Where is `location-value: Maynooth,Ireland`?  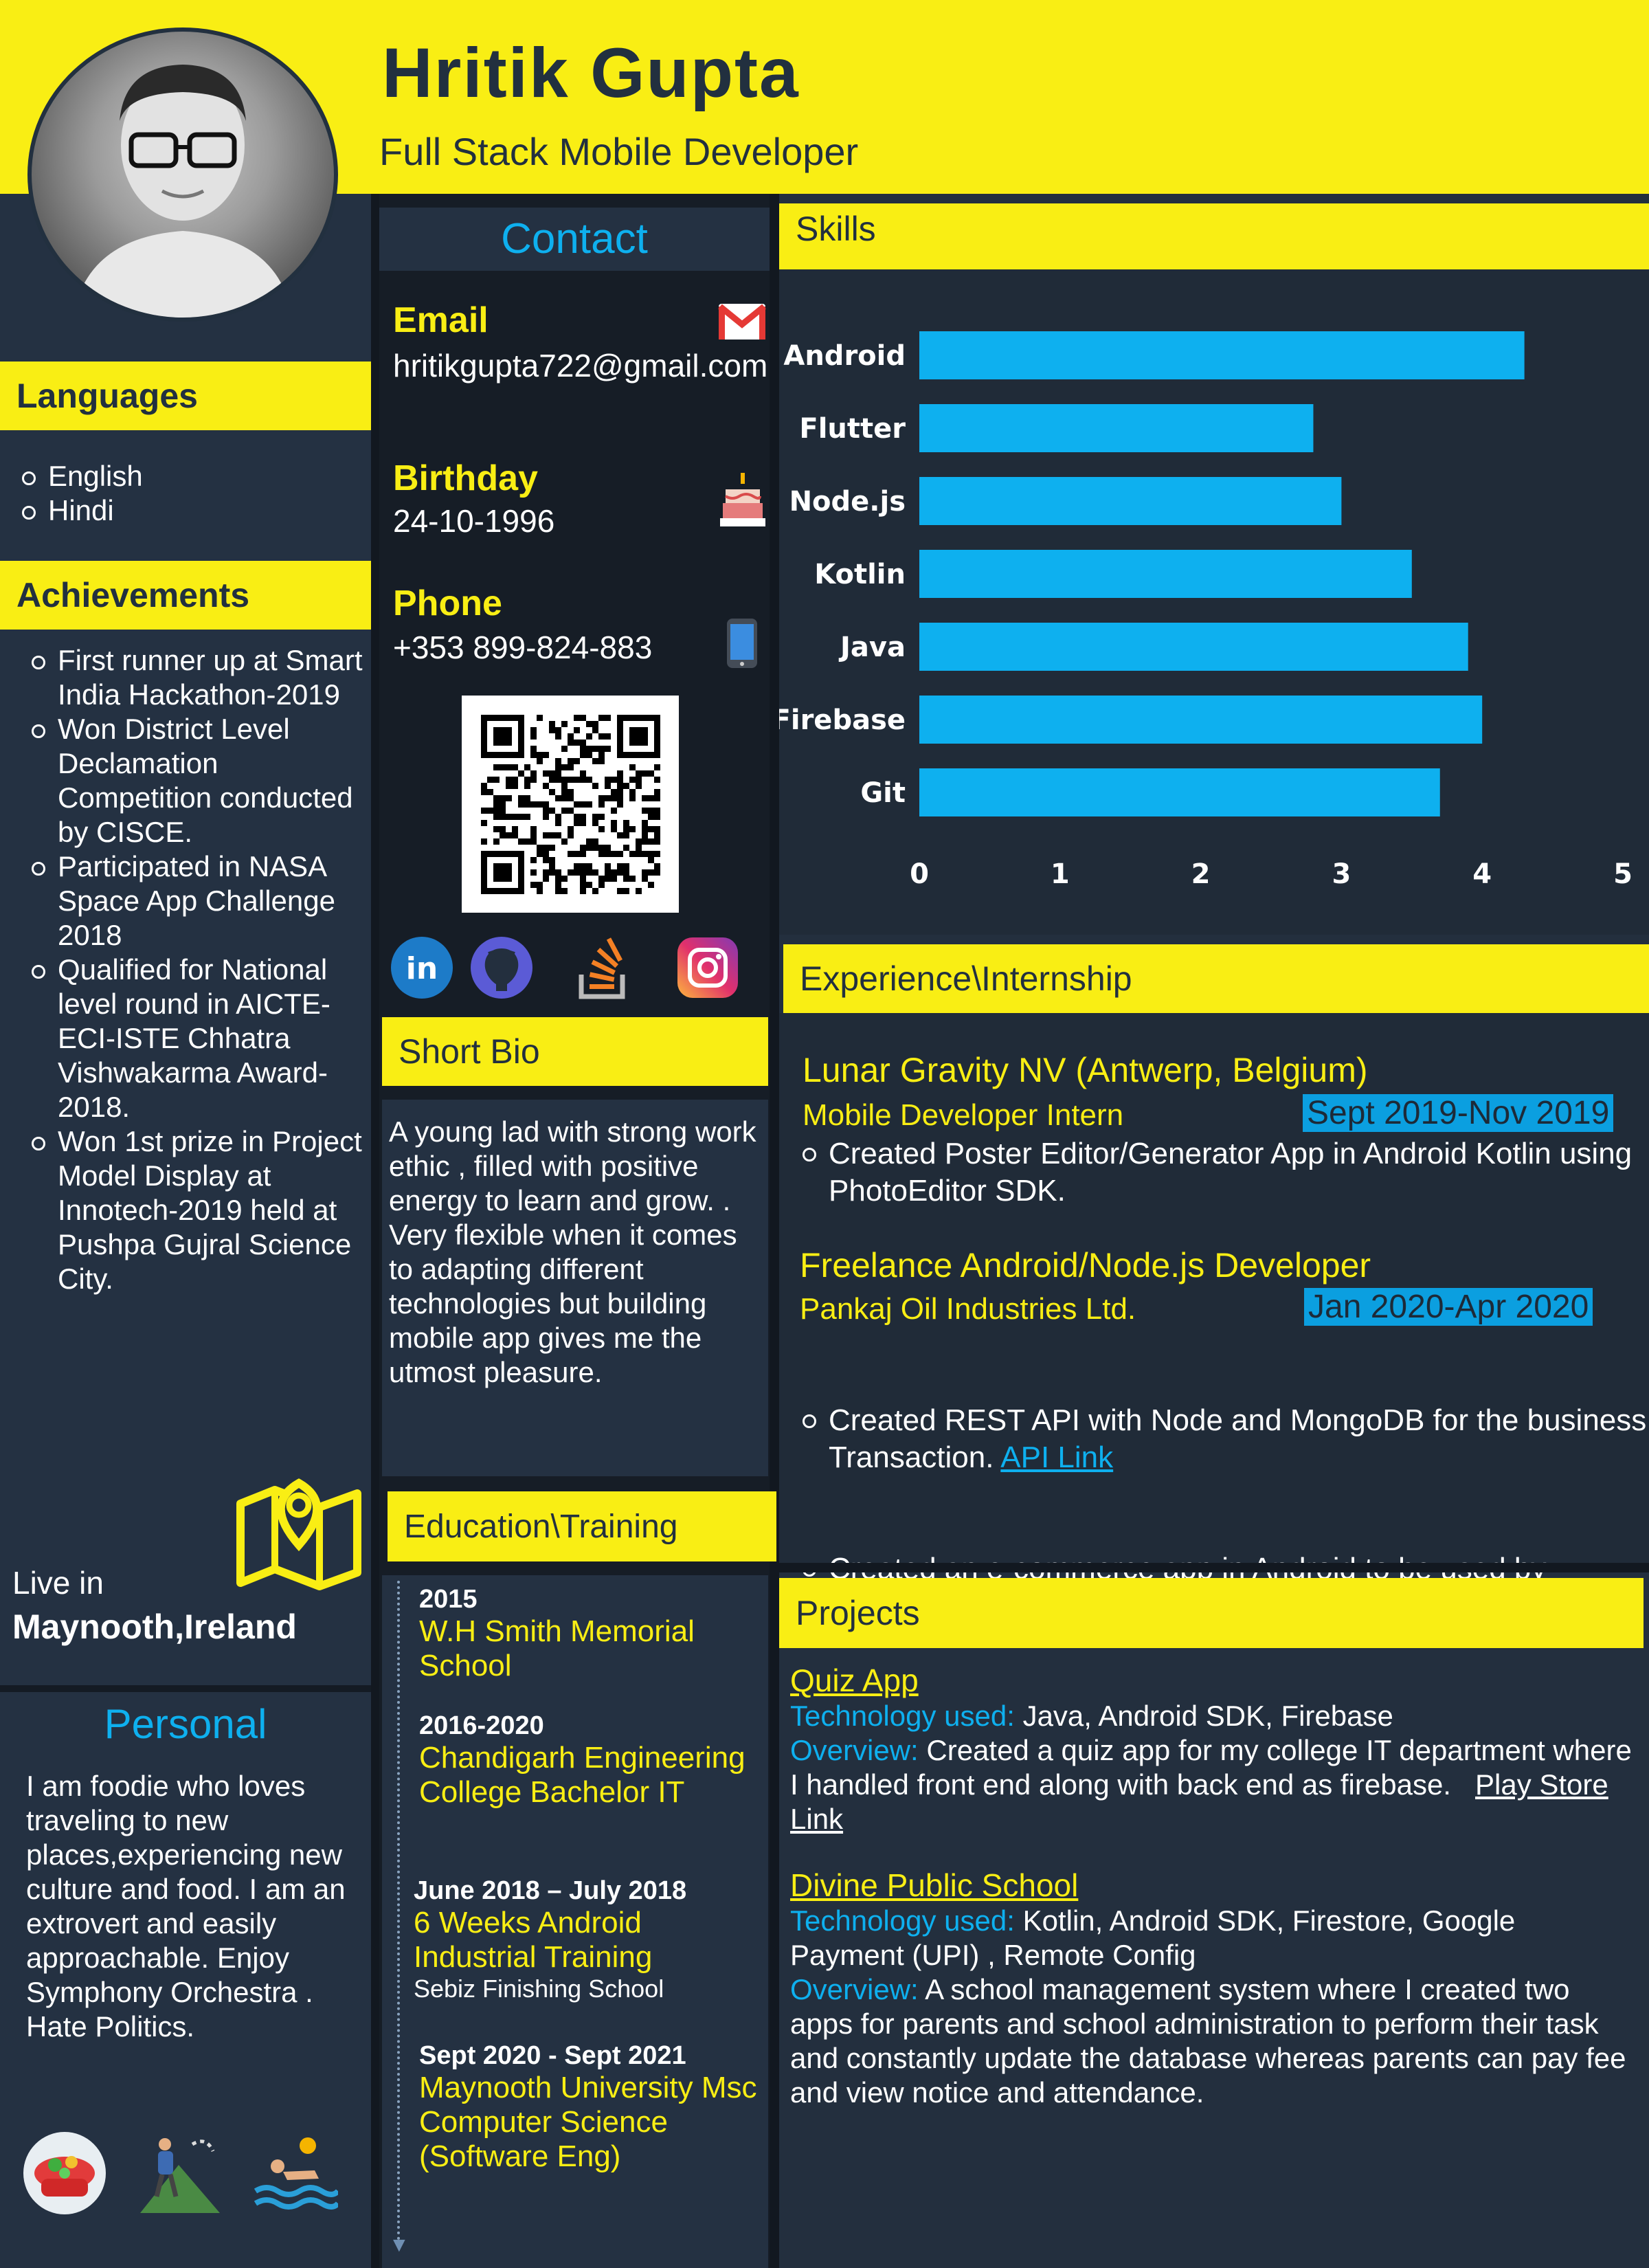 location-value: Maynooth,Ireland is located at coordinates (154, 1627).